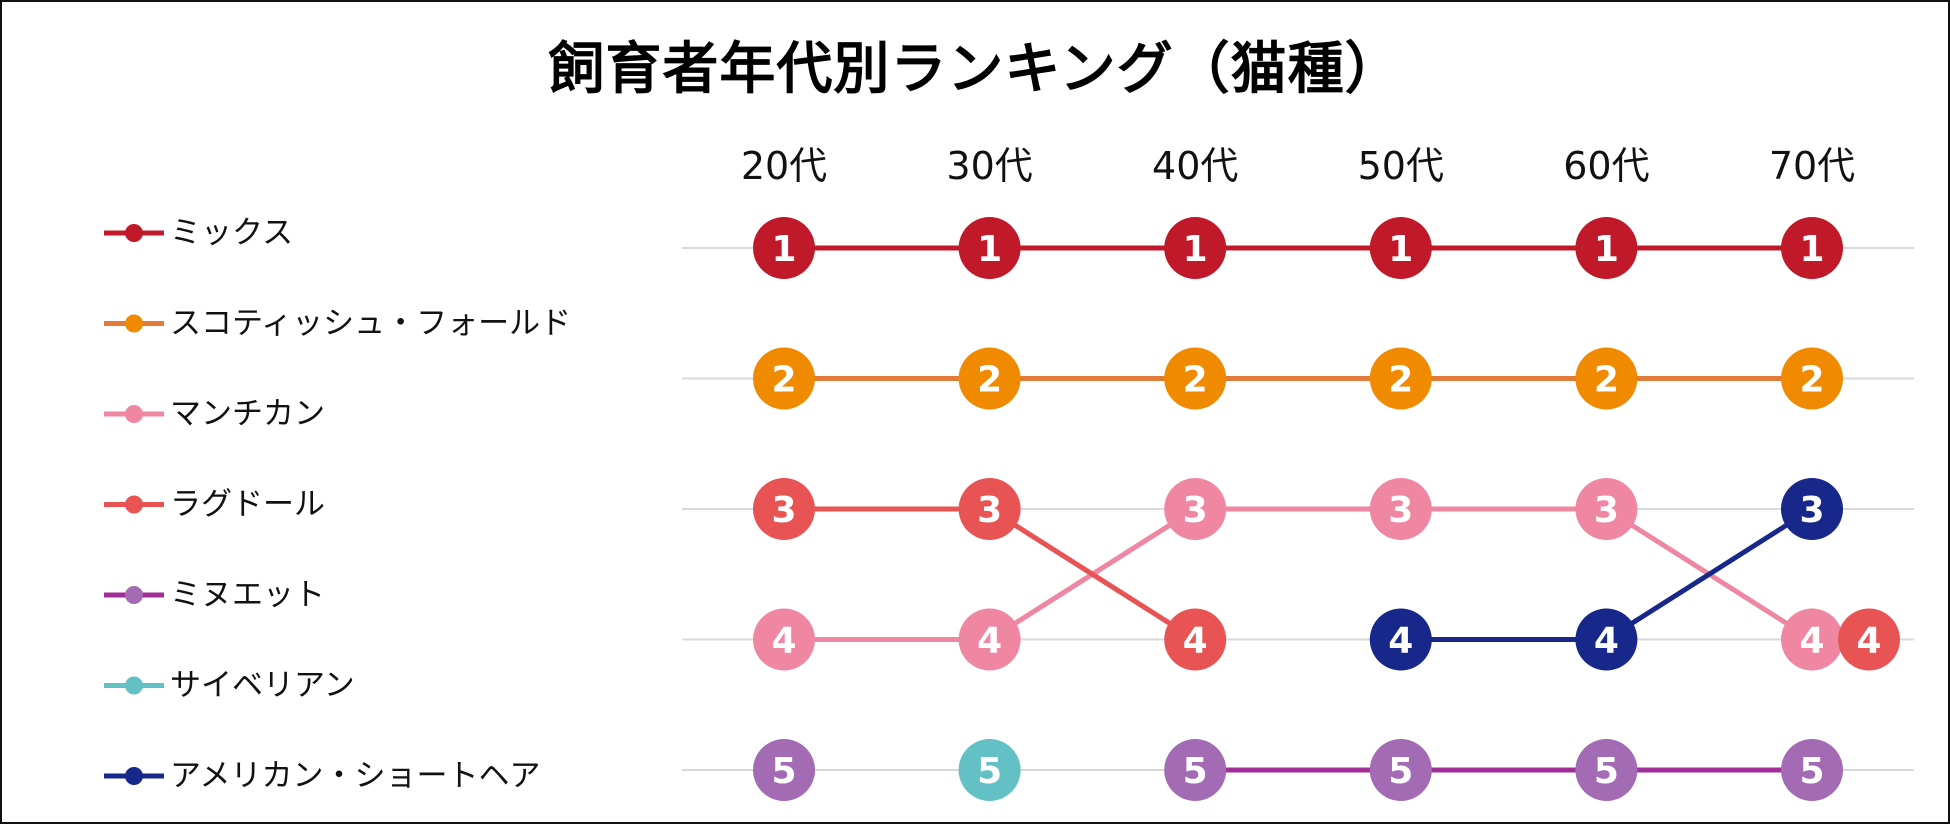 This screenshot has height=824, width=1950. I want to click on column-label: 40代, so click(1195, 166).